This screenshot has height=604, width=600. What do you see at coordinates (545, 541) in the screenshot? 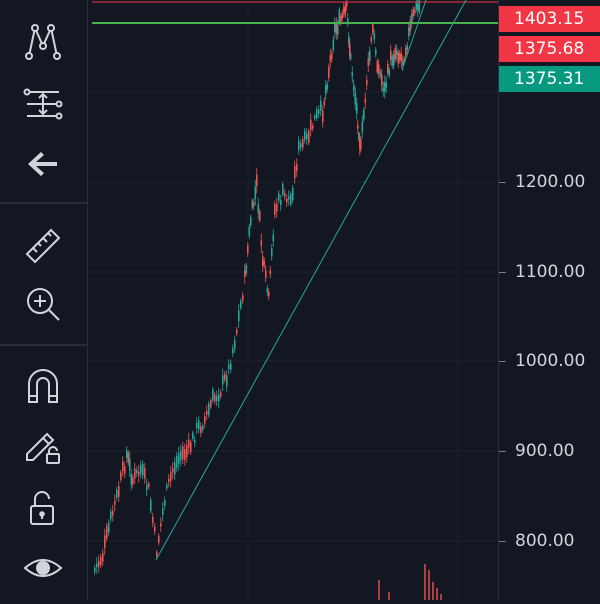
I see `price-tick-label: 800.00` at bounding box center [545, 541].